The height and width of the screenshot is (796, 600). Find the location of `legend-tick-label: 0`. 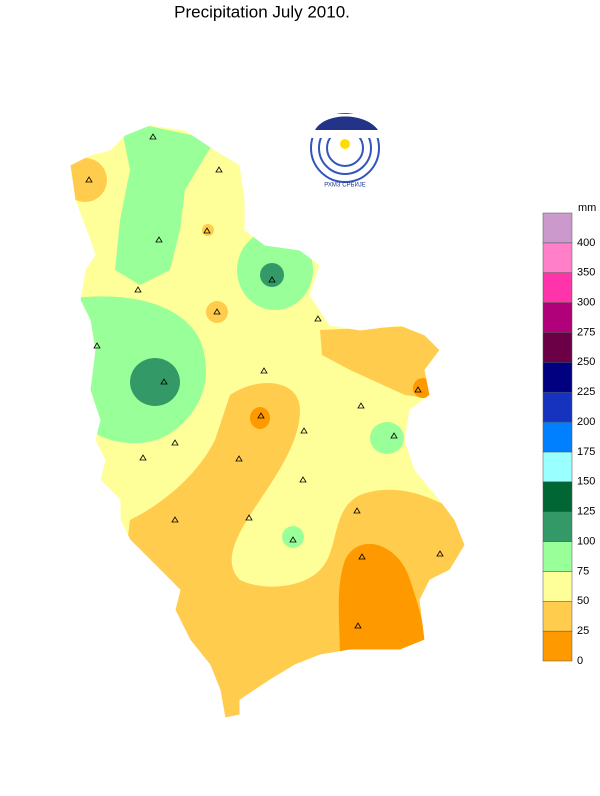

legend-tick-label: 0 is located at coordinates (580, 661).